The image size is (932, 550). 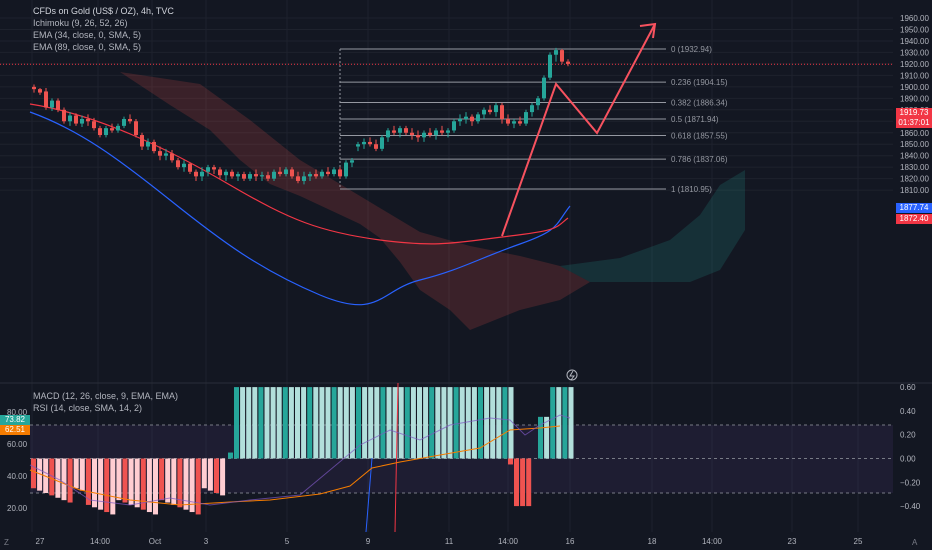 What do you see at coordinates (570, 541) in the screenshot?
I see `time-axis-label: 16` at bounding box center [570, 541].